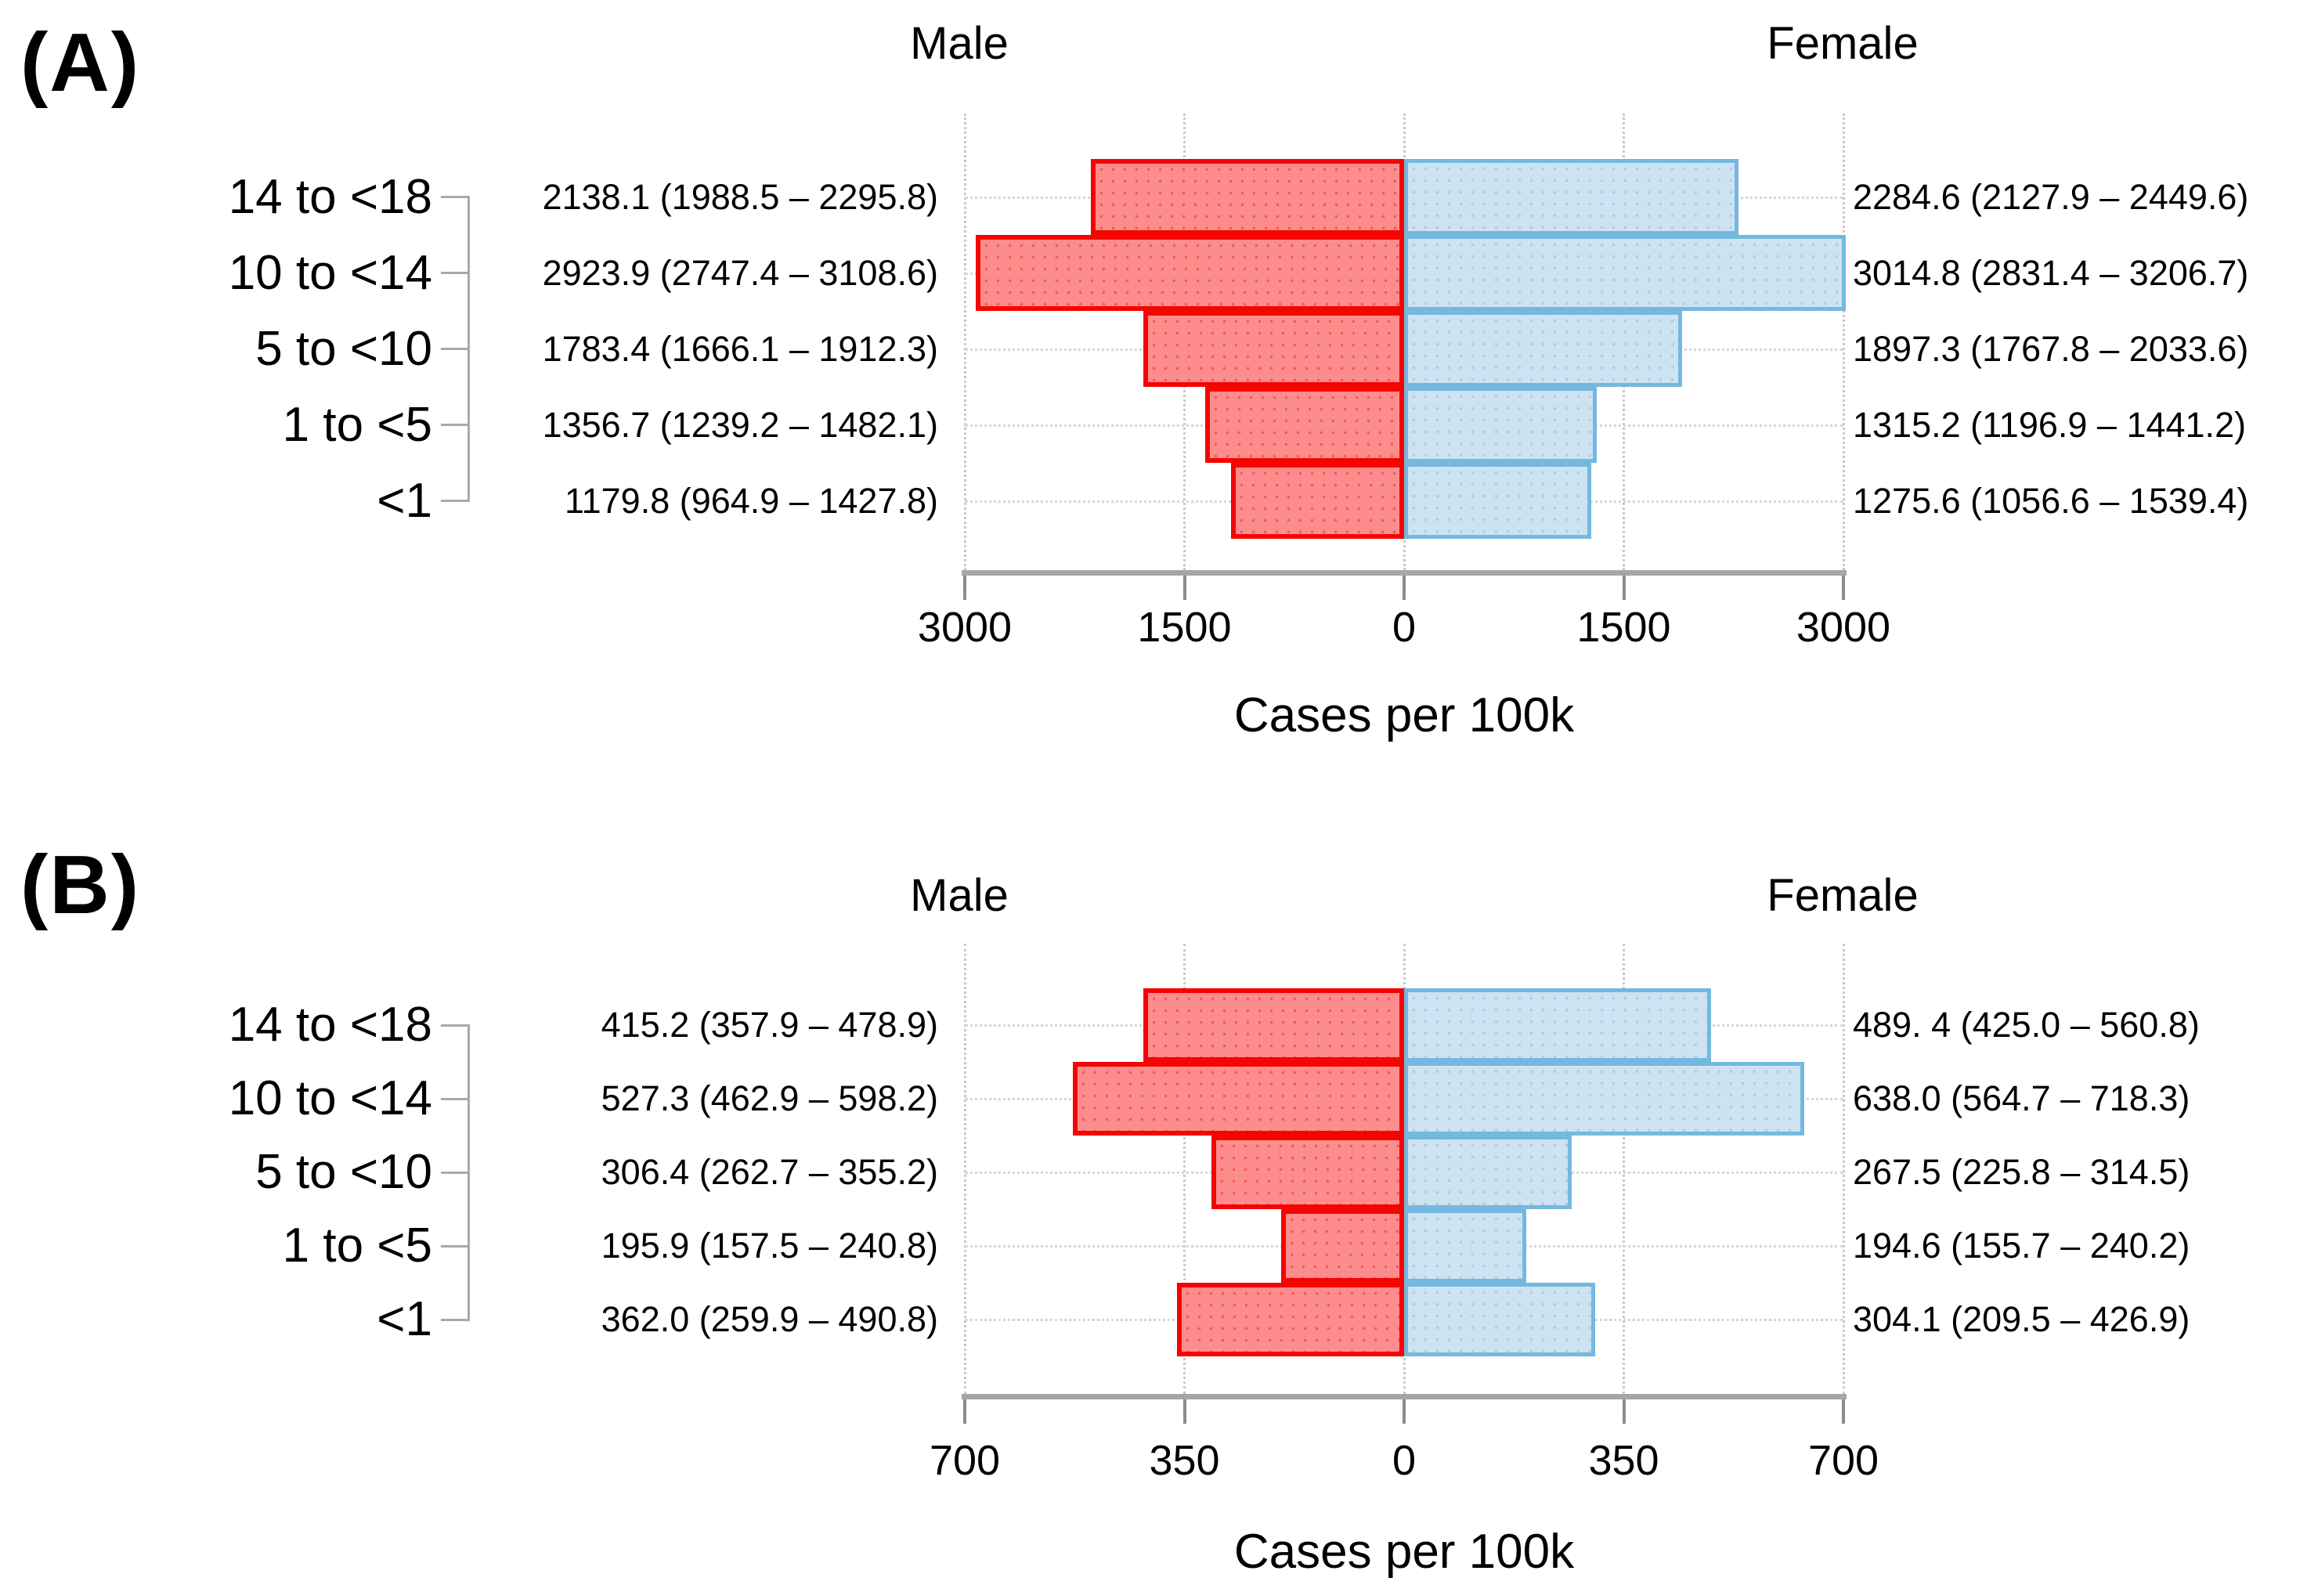 The image size is (2307, 1596). I want to click on male-value-label: 1783.4 (1666.1 – 1912.3), so click(740, 348).